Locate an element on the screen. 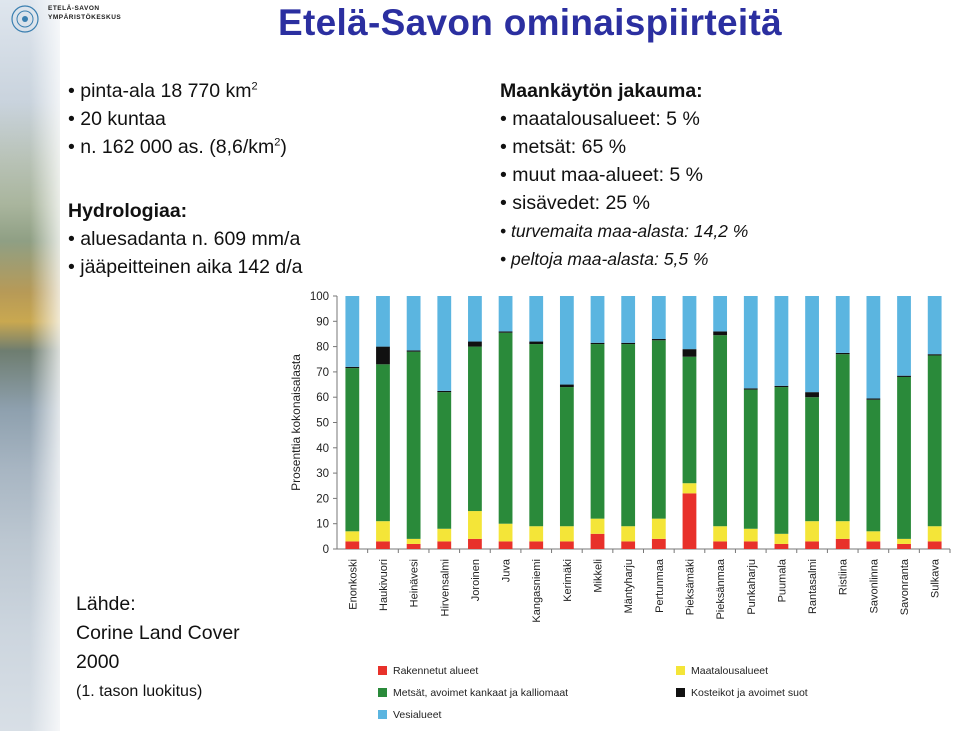 Image resolution: width=960 pixels, height=731 pixels. y-tick-label: 0 is located at coordinates (326, 550).